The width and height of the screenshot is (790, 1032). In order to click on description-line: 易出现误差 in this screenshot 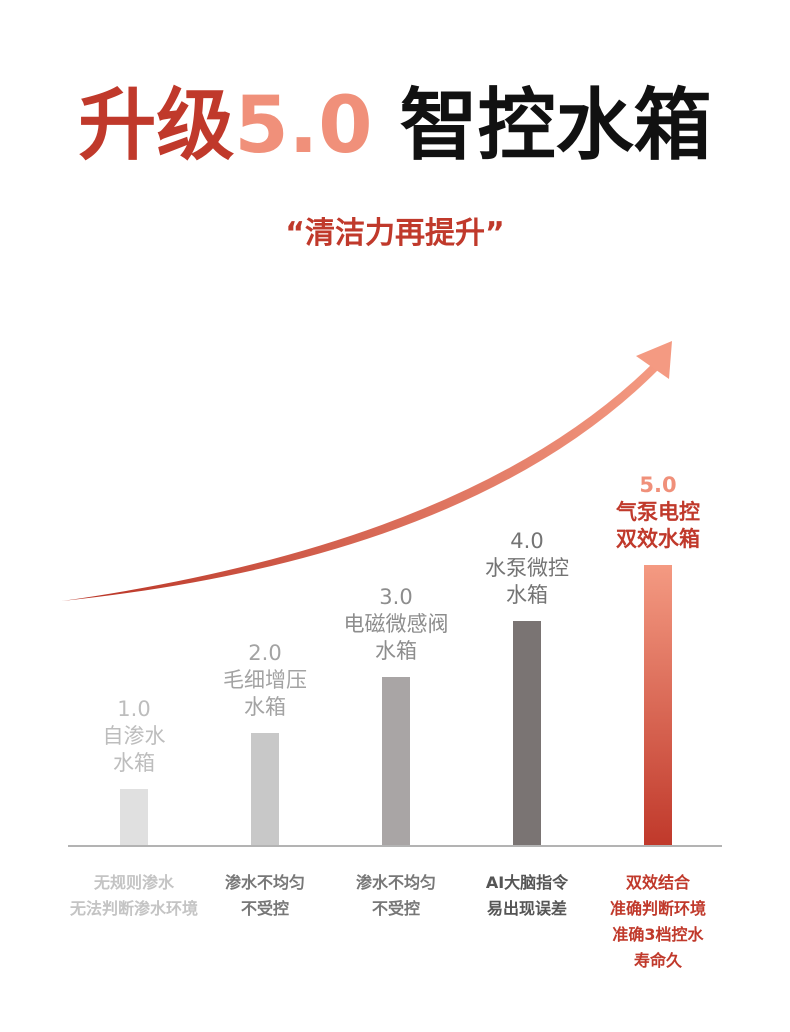, I will do `click(526, 908)`.